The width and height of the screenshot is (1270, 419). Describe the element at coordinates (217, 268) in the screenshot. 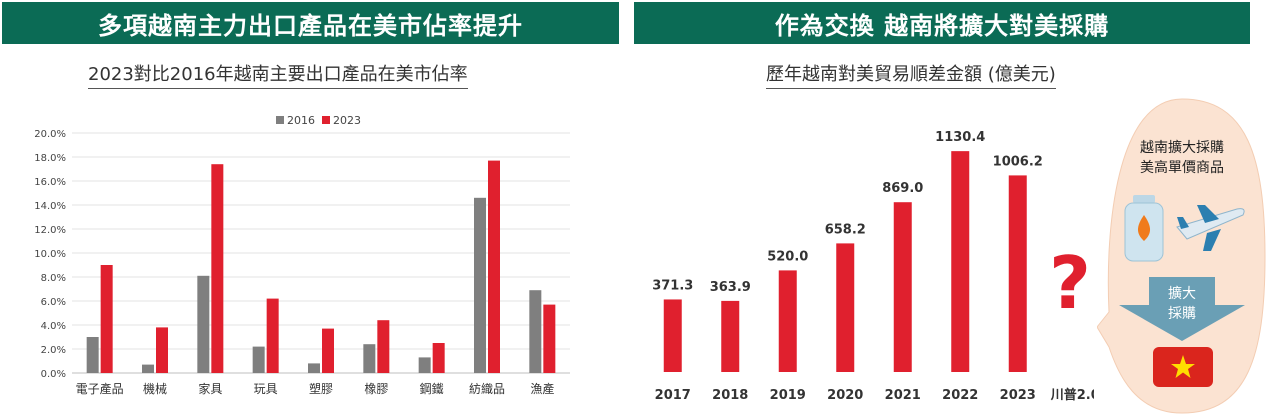

I see `bar-2023-家具` at that location.